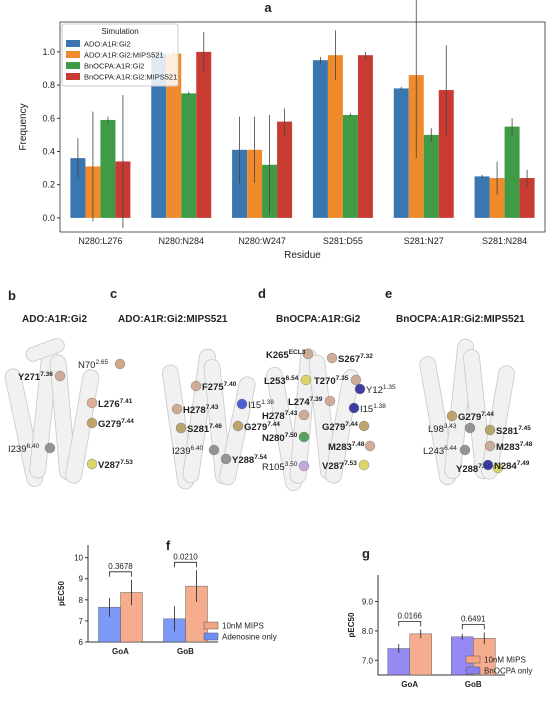 The width and height of the screenshot is (550, 719). I want to click on legend-label: Adenosine only, so click(249, 637).